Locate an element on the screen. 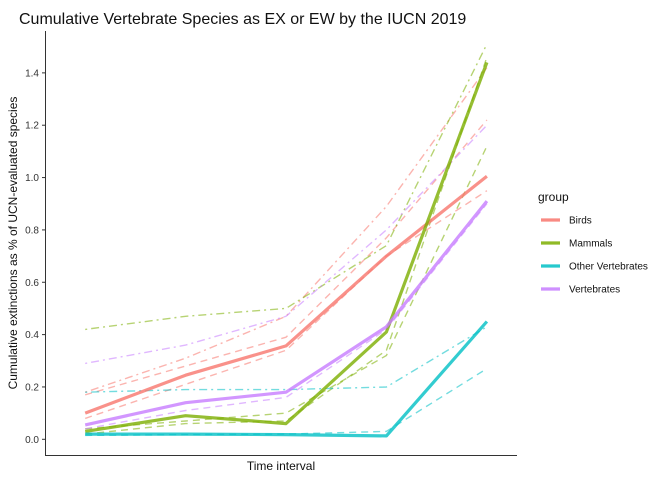  legend-label: Vertebrates is located at coordinates (594, 290).